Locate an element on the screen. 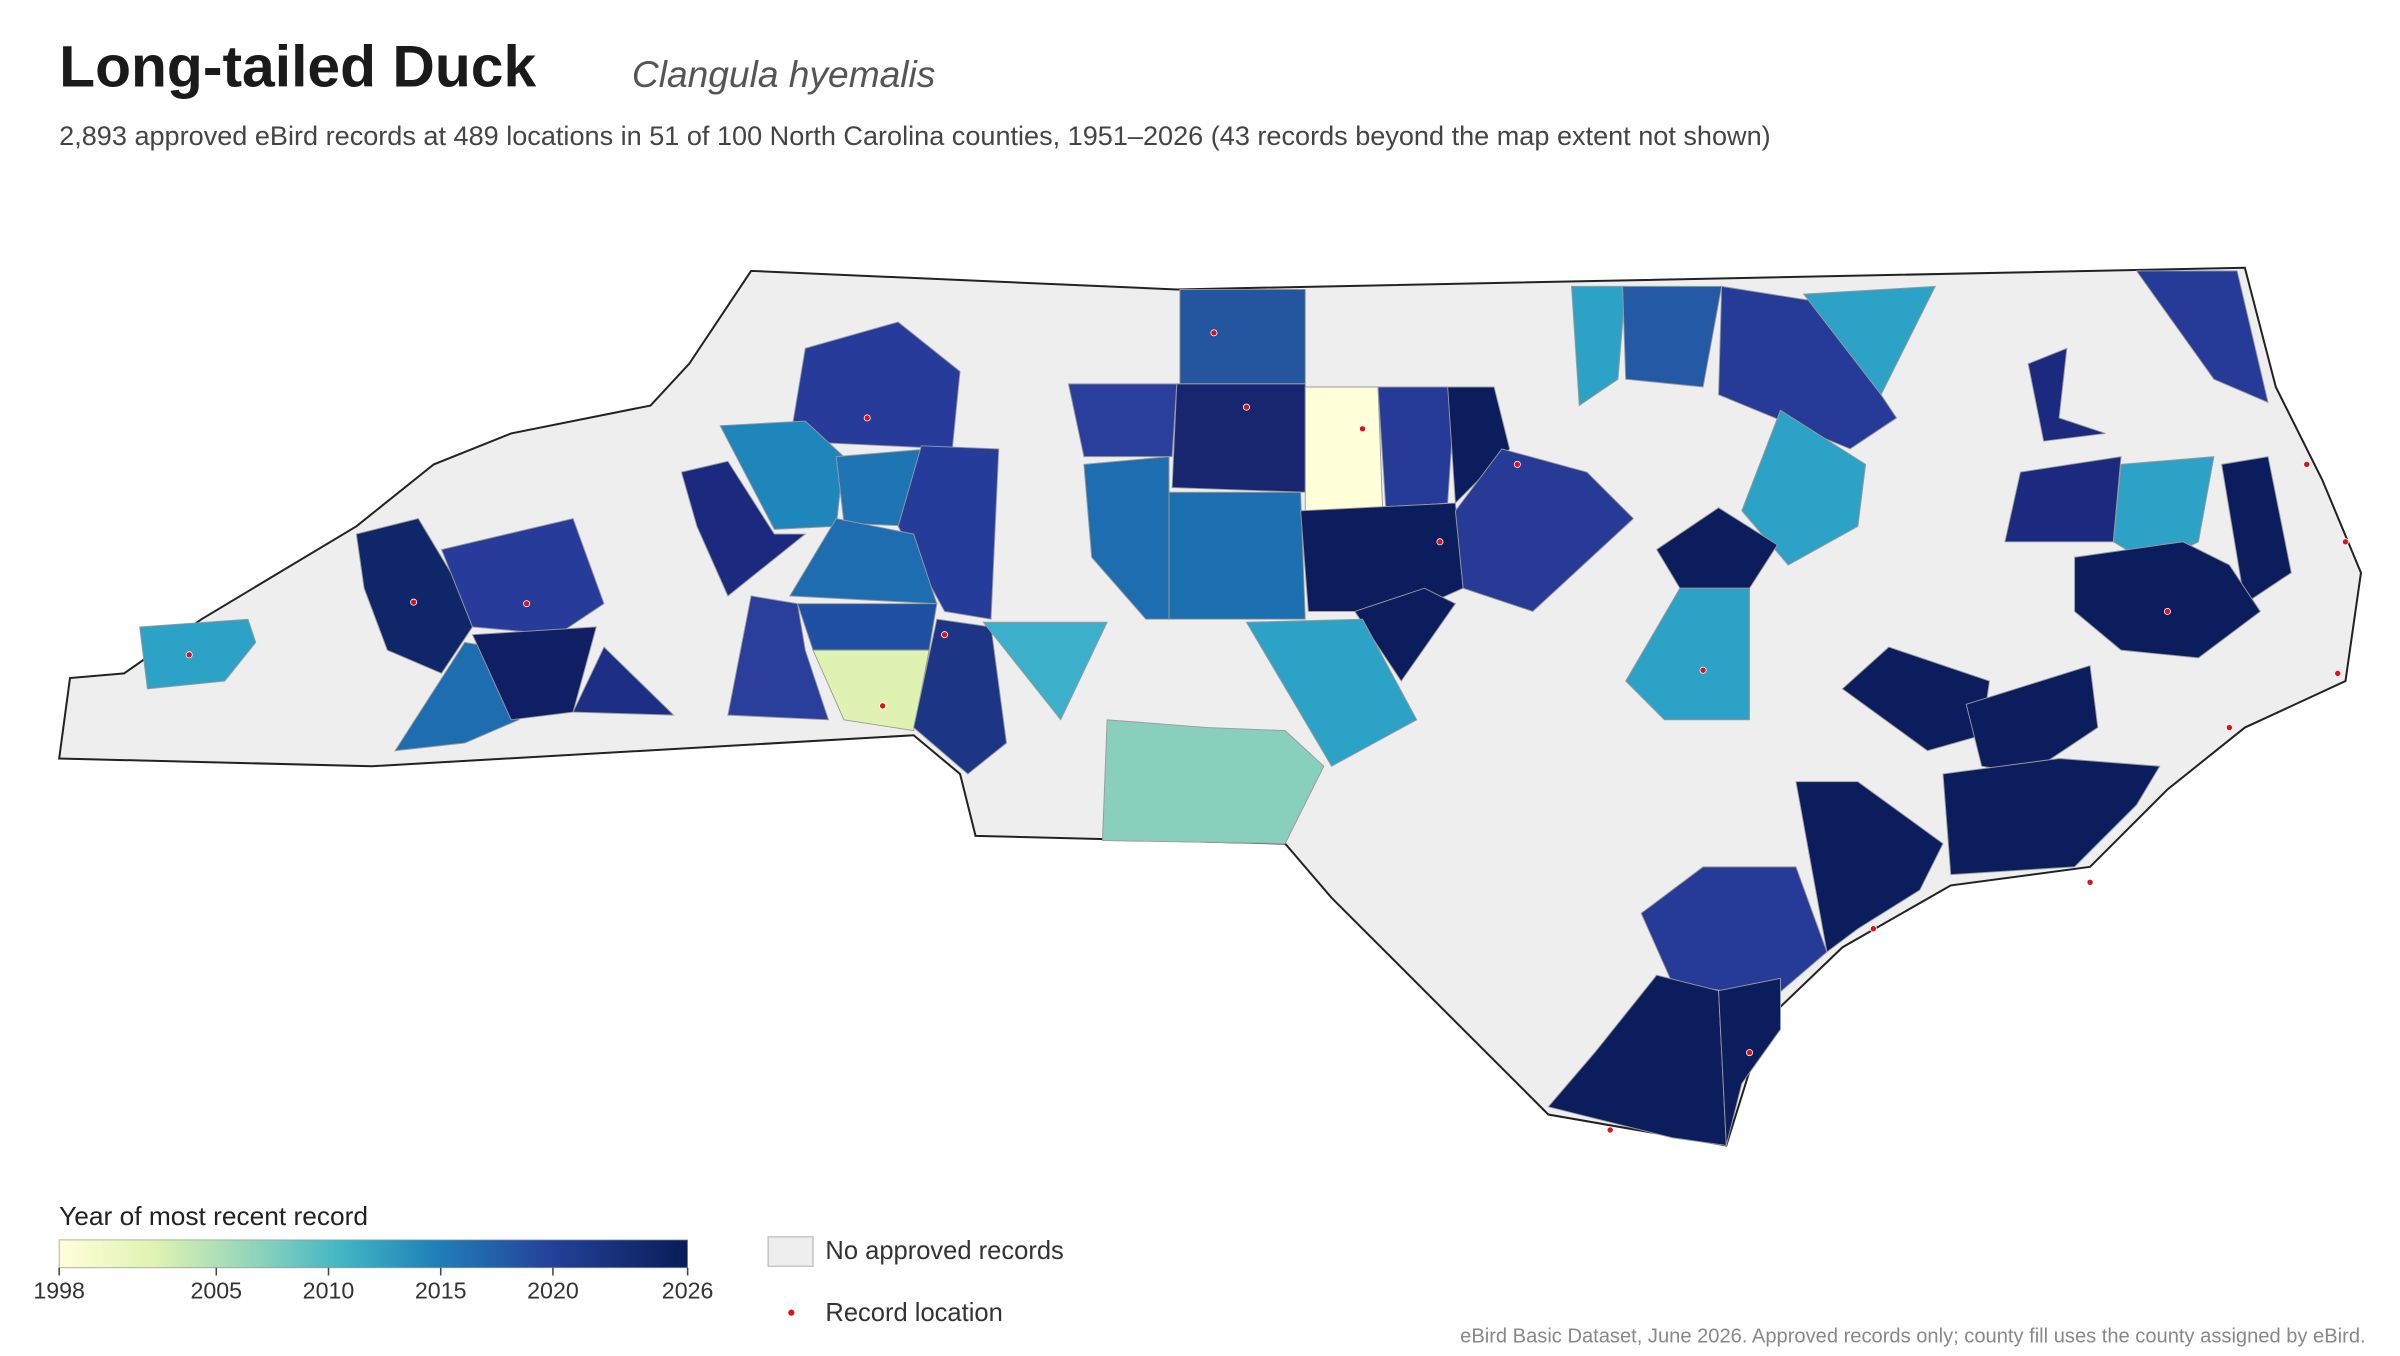  colorbar-tick-label: 2005 is located at coordinates (216, 1291).